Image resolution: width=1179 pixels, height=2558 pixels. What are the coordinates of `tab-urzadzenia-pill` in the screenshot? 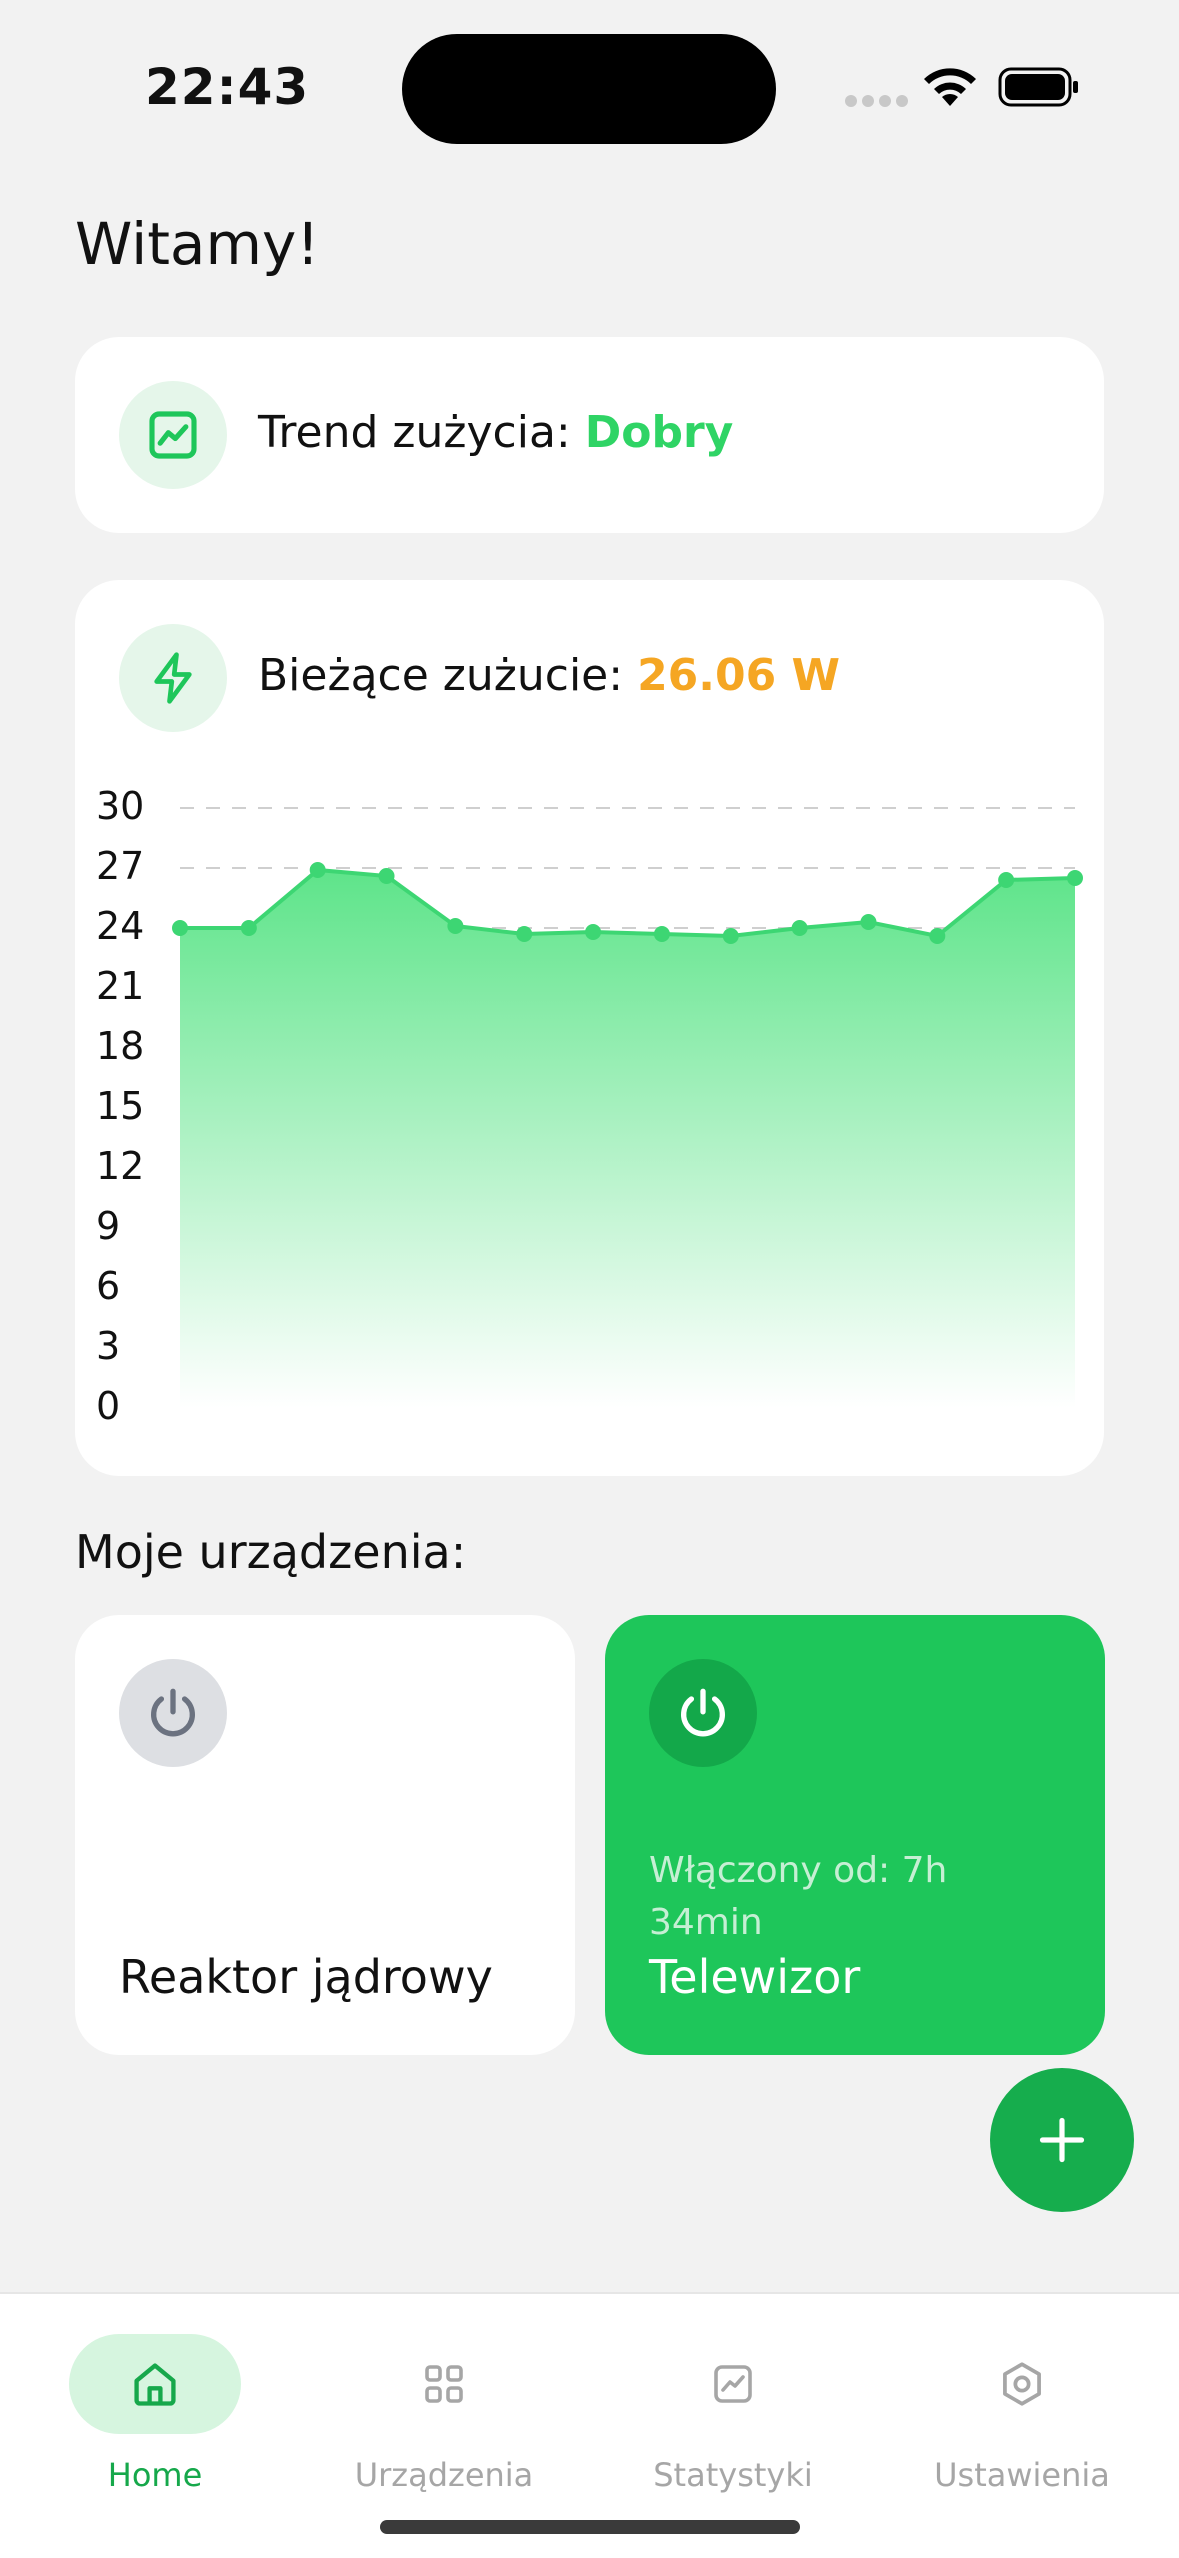 It's located at (444, 2384).